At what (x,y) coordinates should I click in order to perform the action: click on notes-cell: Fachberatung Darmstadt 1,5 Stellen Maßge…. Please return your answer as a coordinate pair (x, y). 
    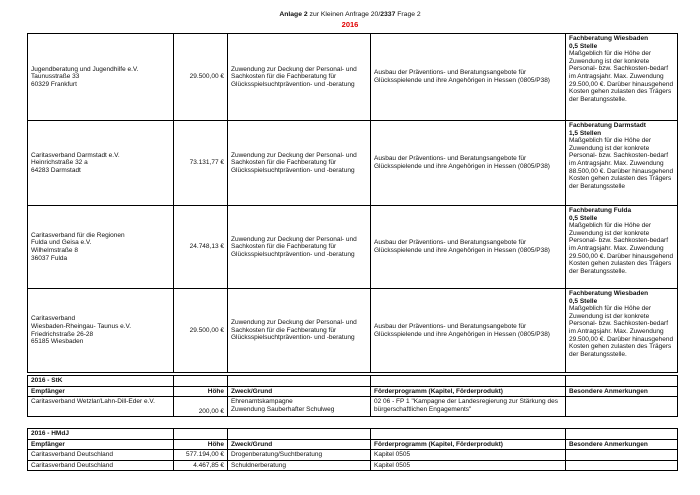
    Looking at the image, I should click on (621, 163).